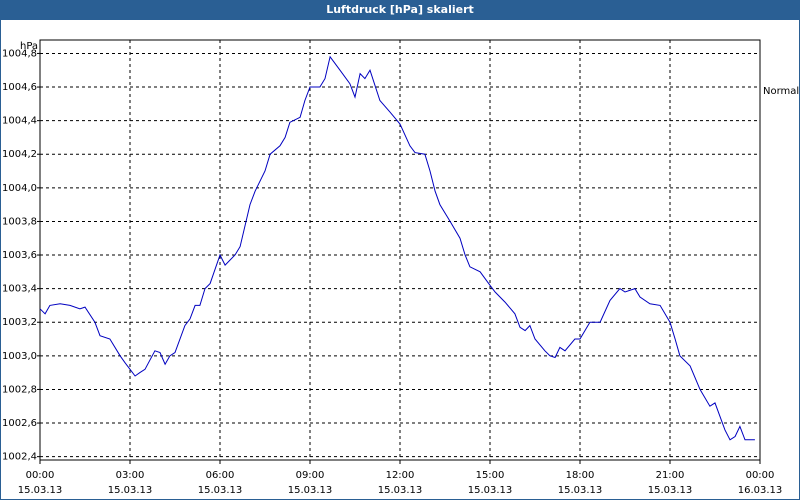 Image resolution: width=800 pixels, height=500 pixels. I want to click on x-tick-label: 06:00, so click(220, 475).